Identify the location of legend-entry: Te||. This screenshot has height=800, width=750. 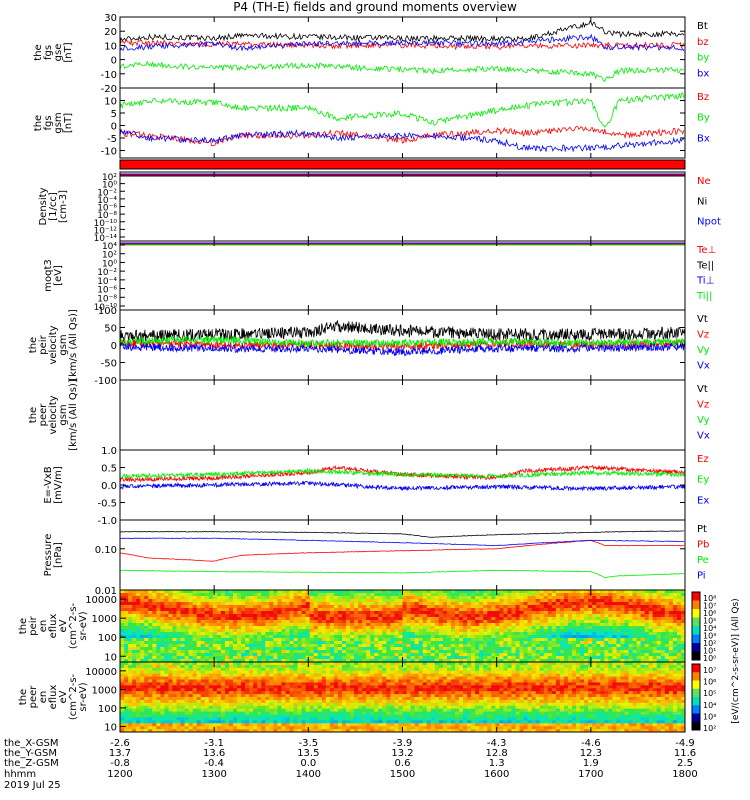
(705, 265).